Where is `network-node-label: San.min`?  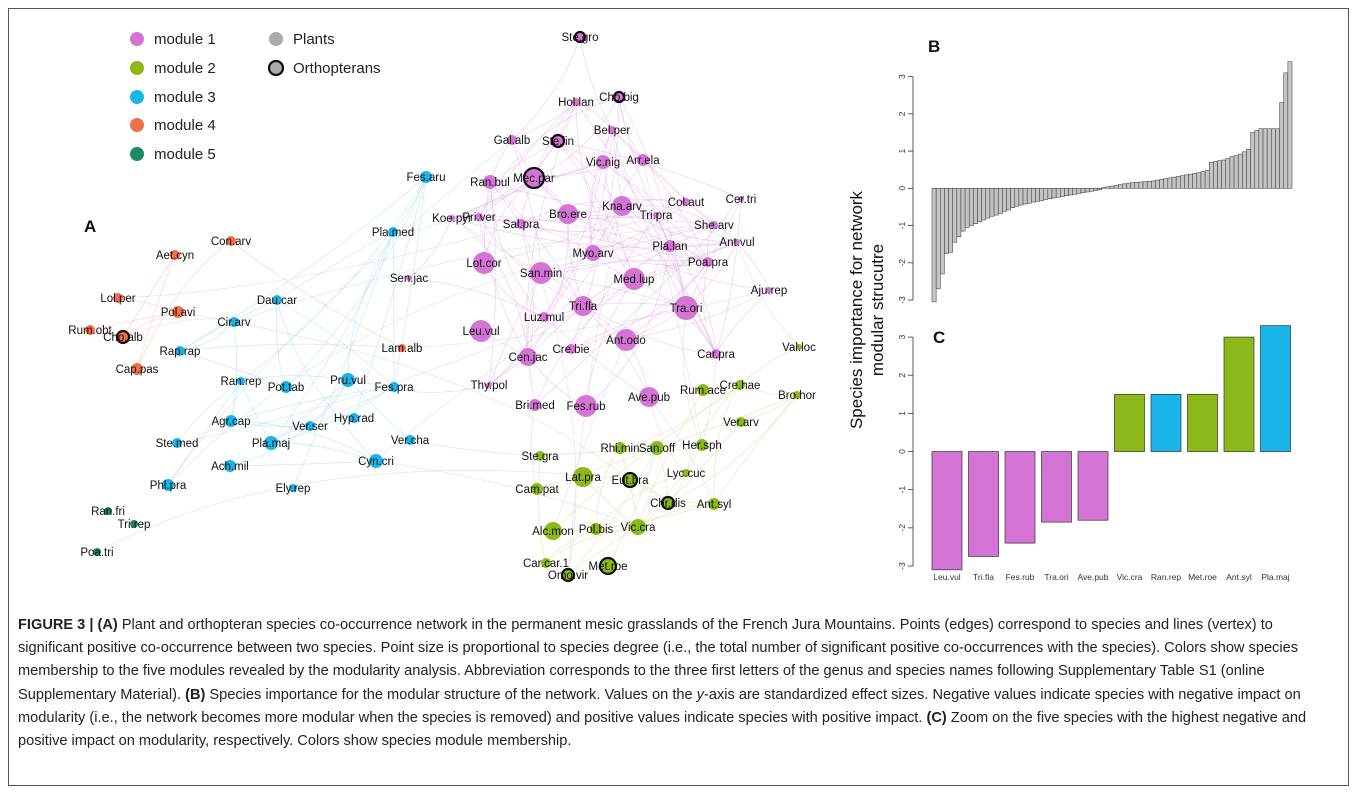
network-node-label: San.min is located at coordinates (541, 274).